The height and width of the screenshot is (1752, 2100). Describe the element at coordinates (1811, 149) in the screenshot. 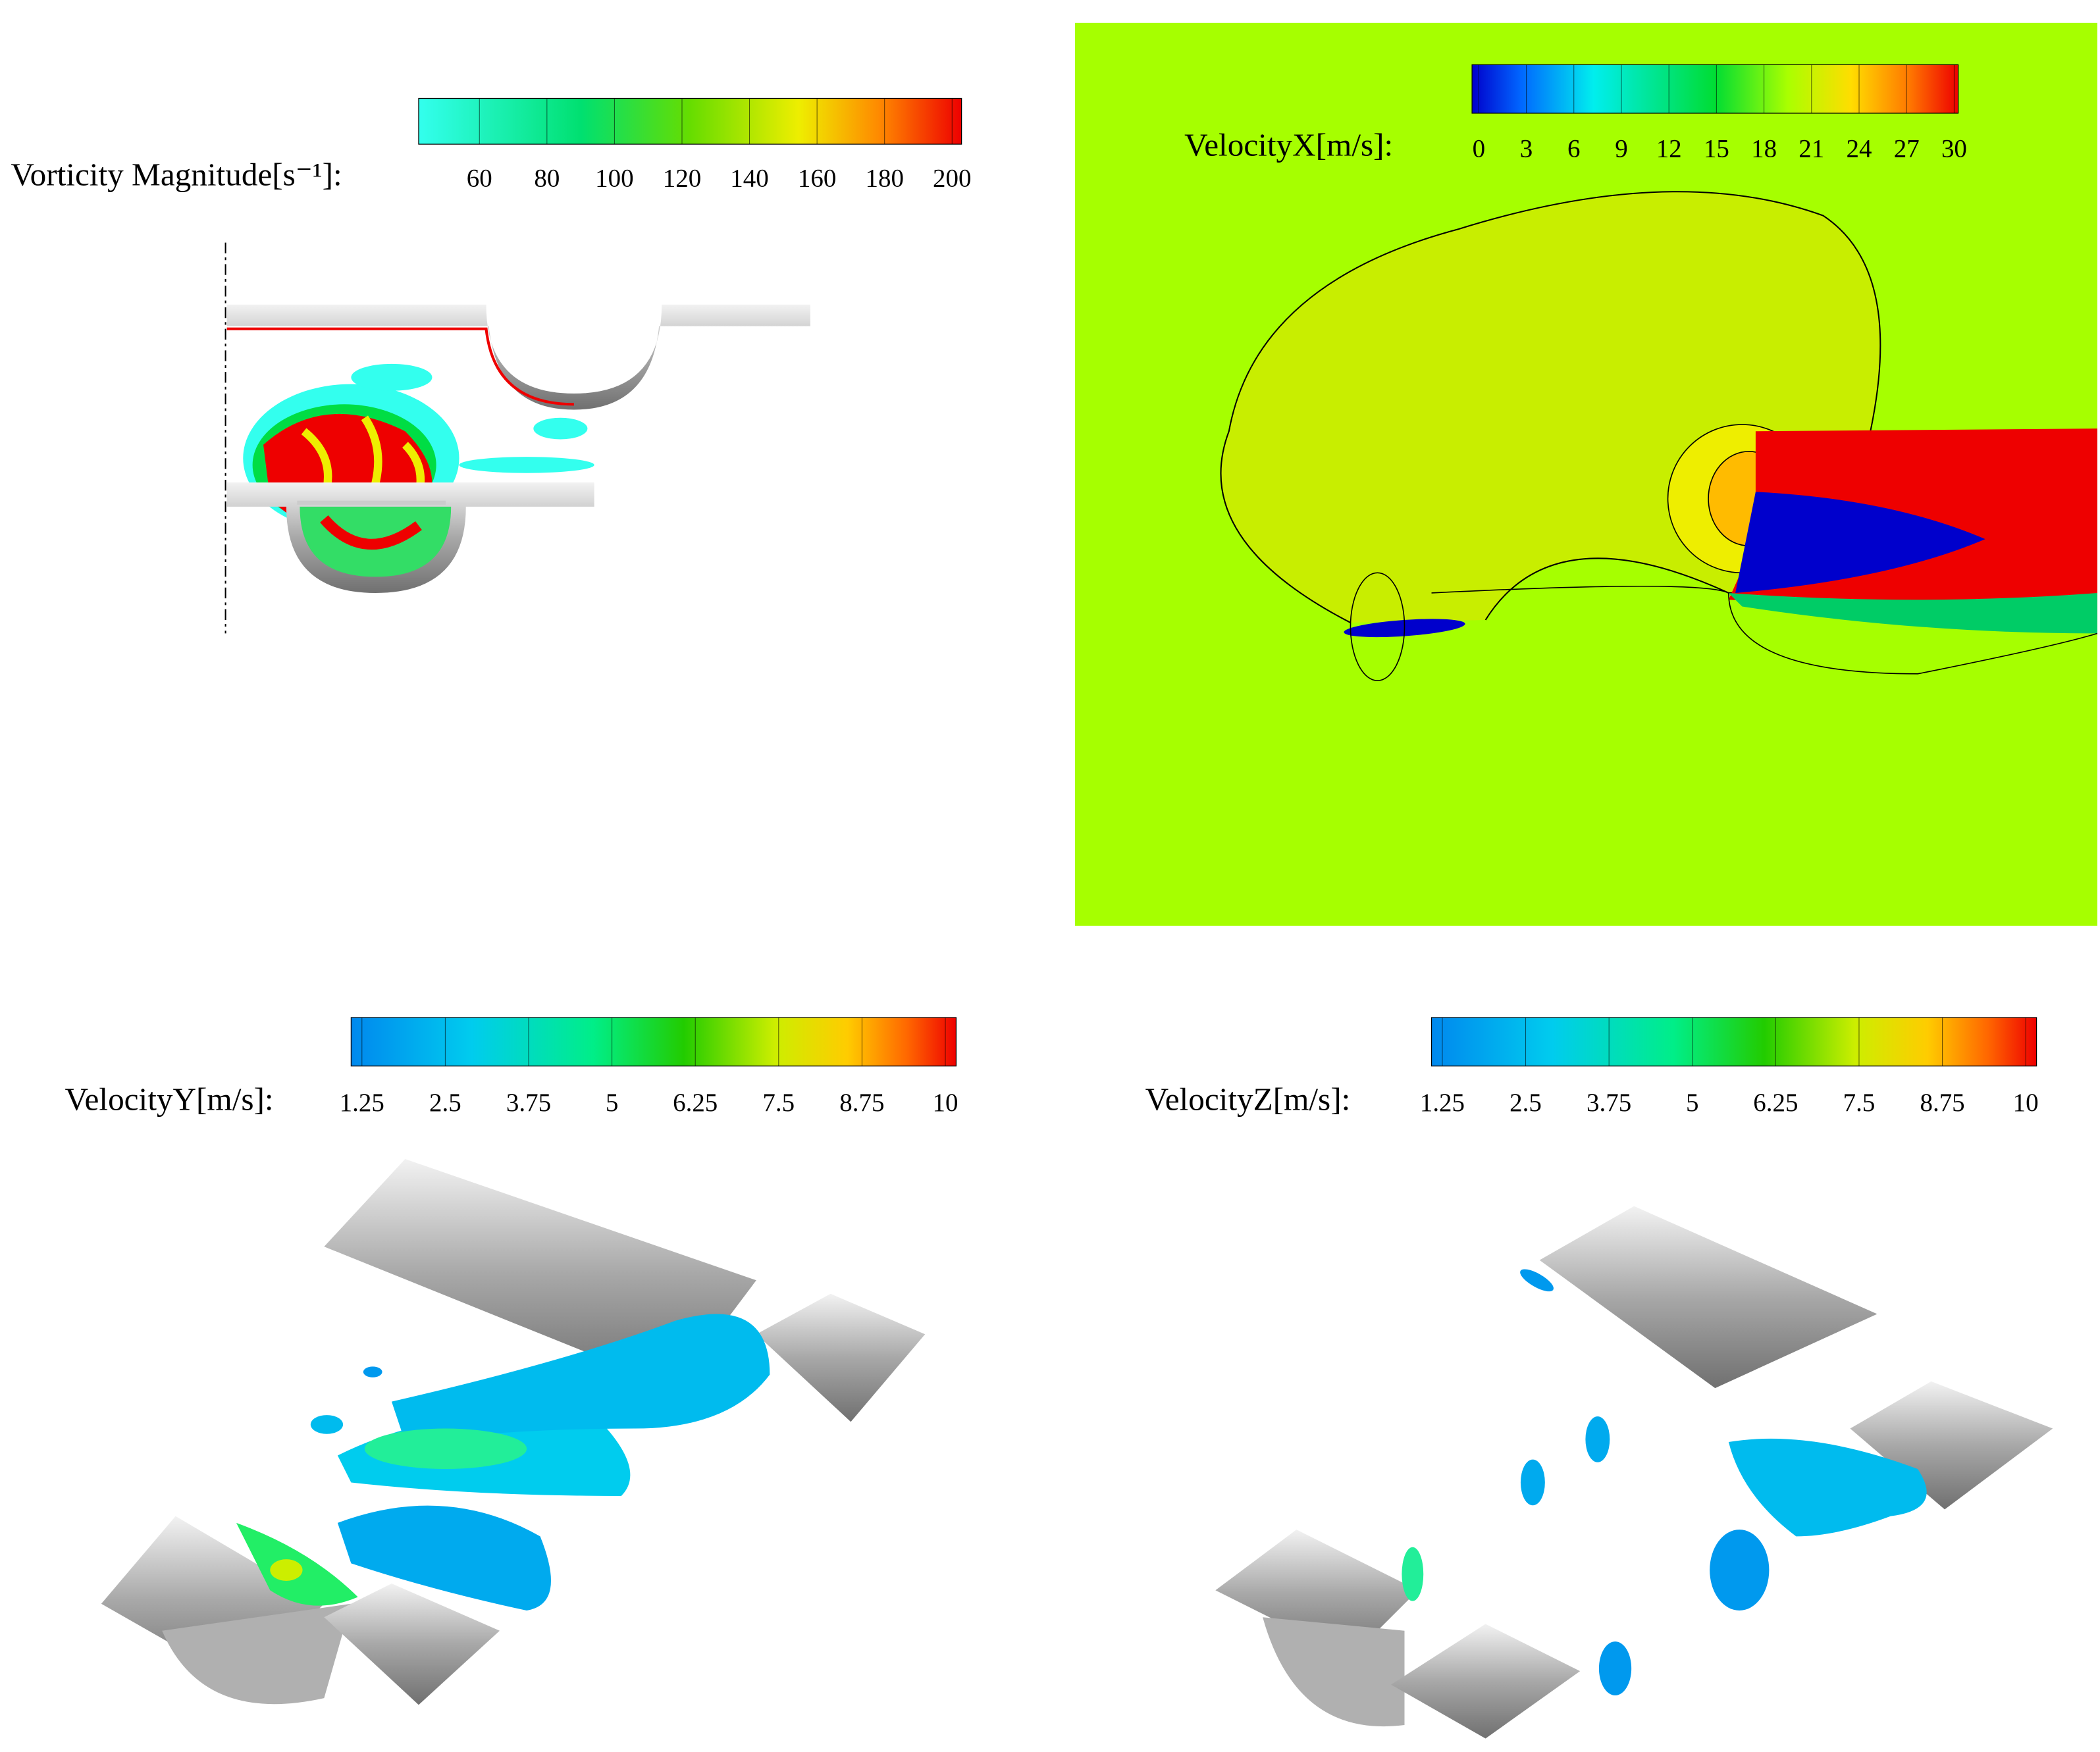

I see `colorbar-tick-label: 21` at that location.